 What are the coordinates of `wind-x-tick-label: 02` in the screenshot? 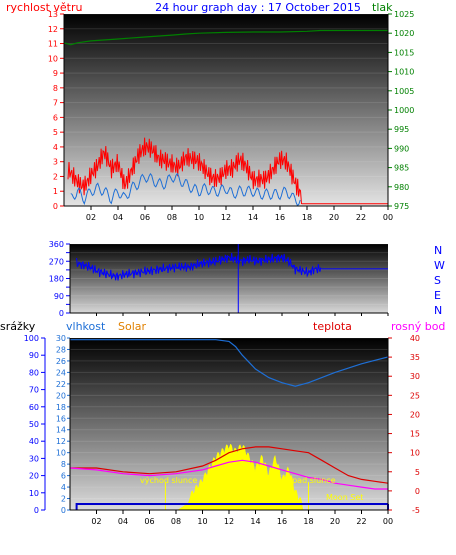 It's located at (91, 217).